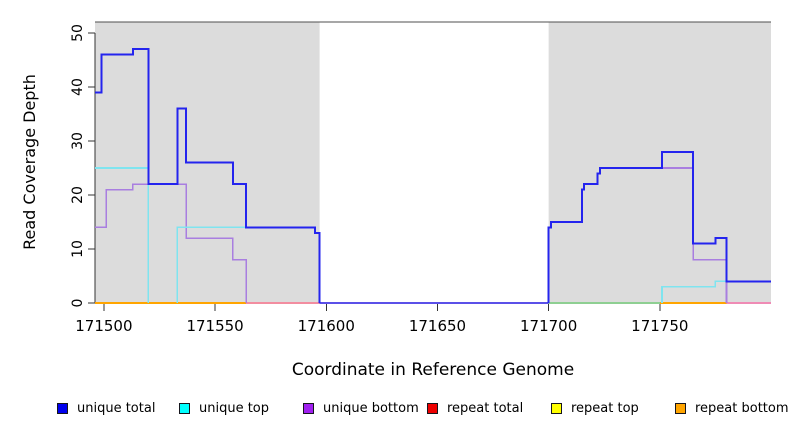  What do you see at coordinates (171, 243) in the screenshot?
I see `series-unique-bottom` at bounding box center [171, 243].